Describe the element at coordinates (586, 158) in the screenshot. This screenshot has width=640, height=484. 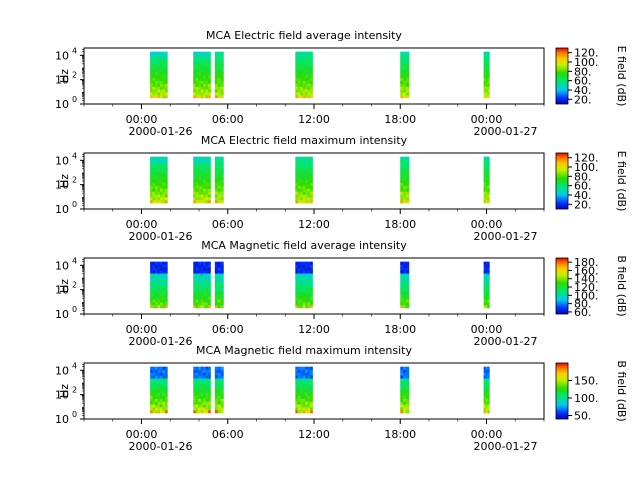
I see `colorbar-tick-label: 120.` at that location.